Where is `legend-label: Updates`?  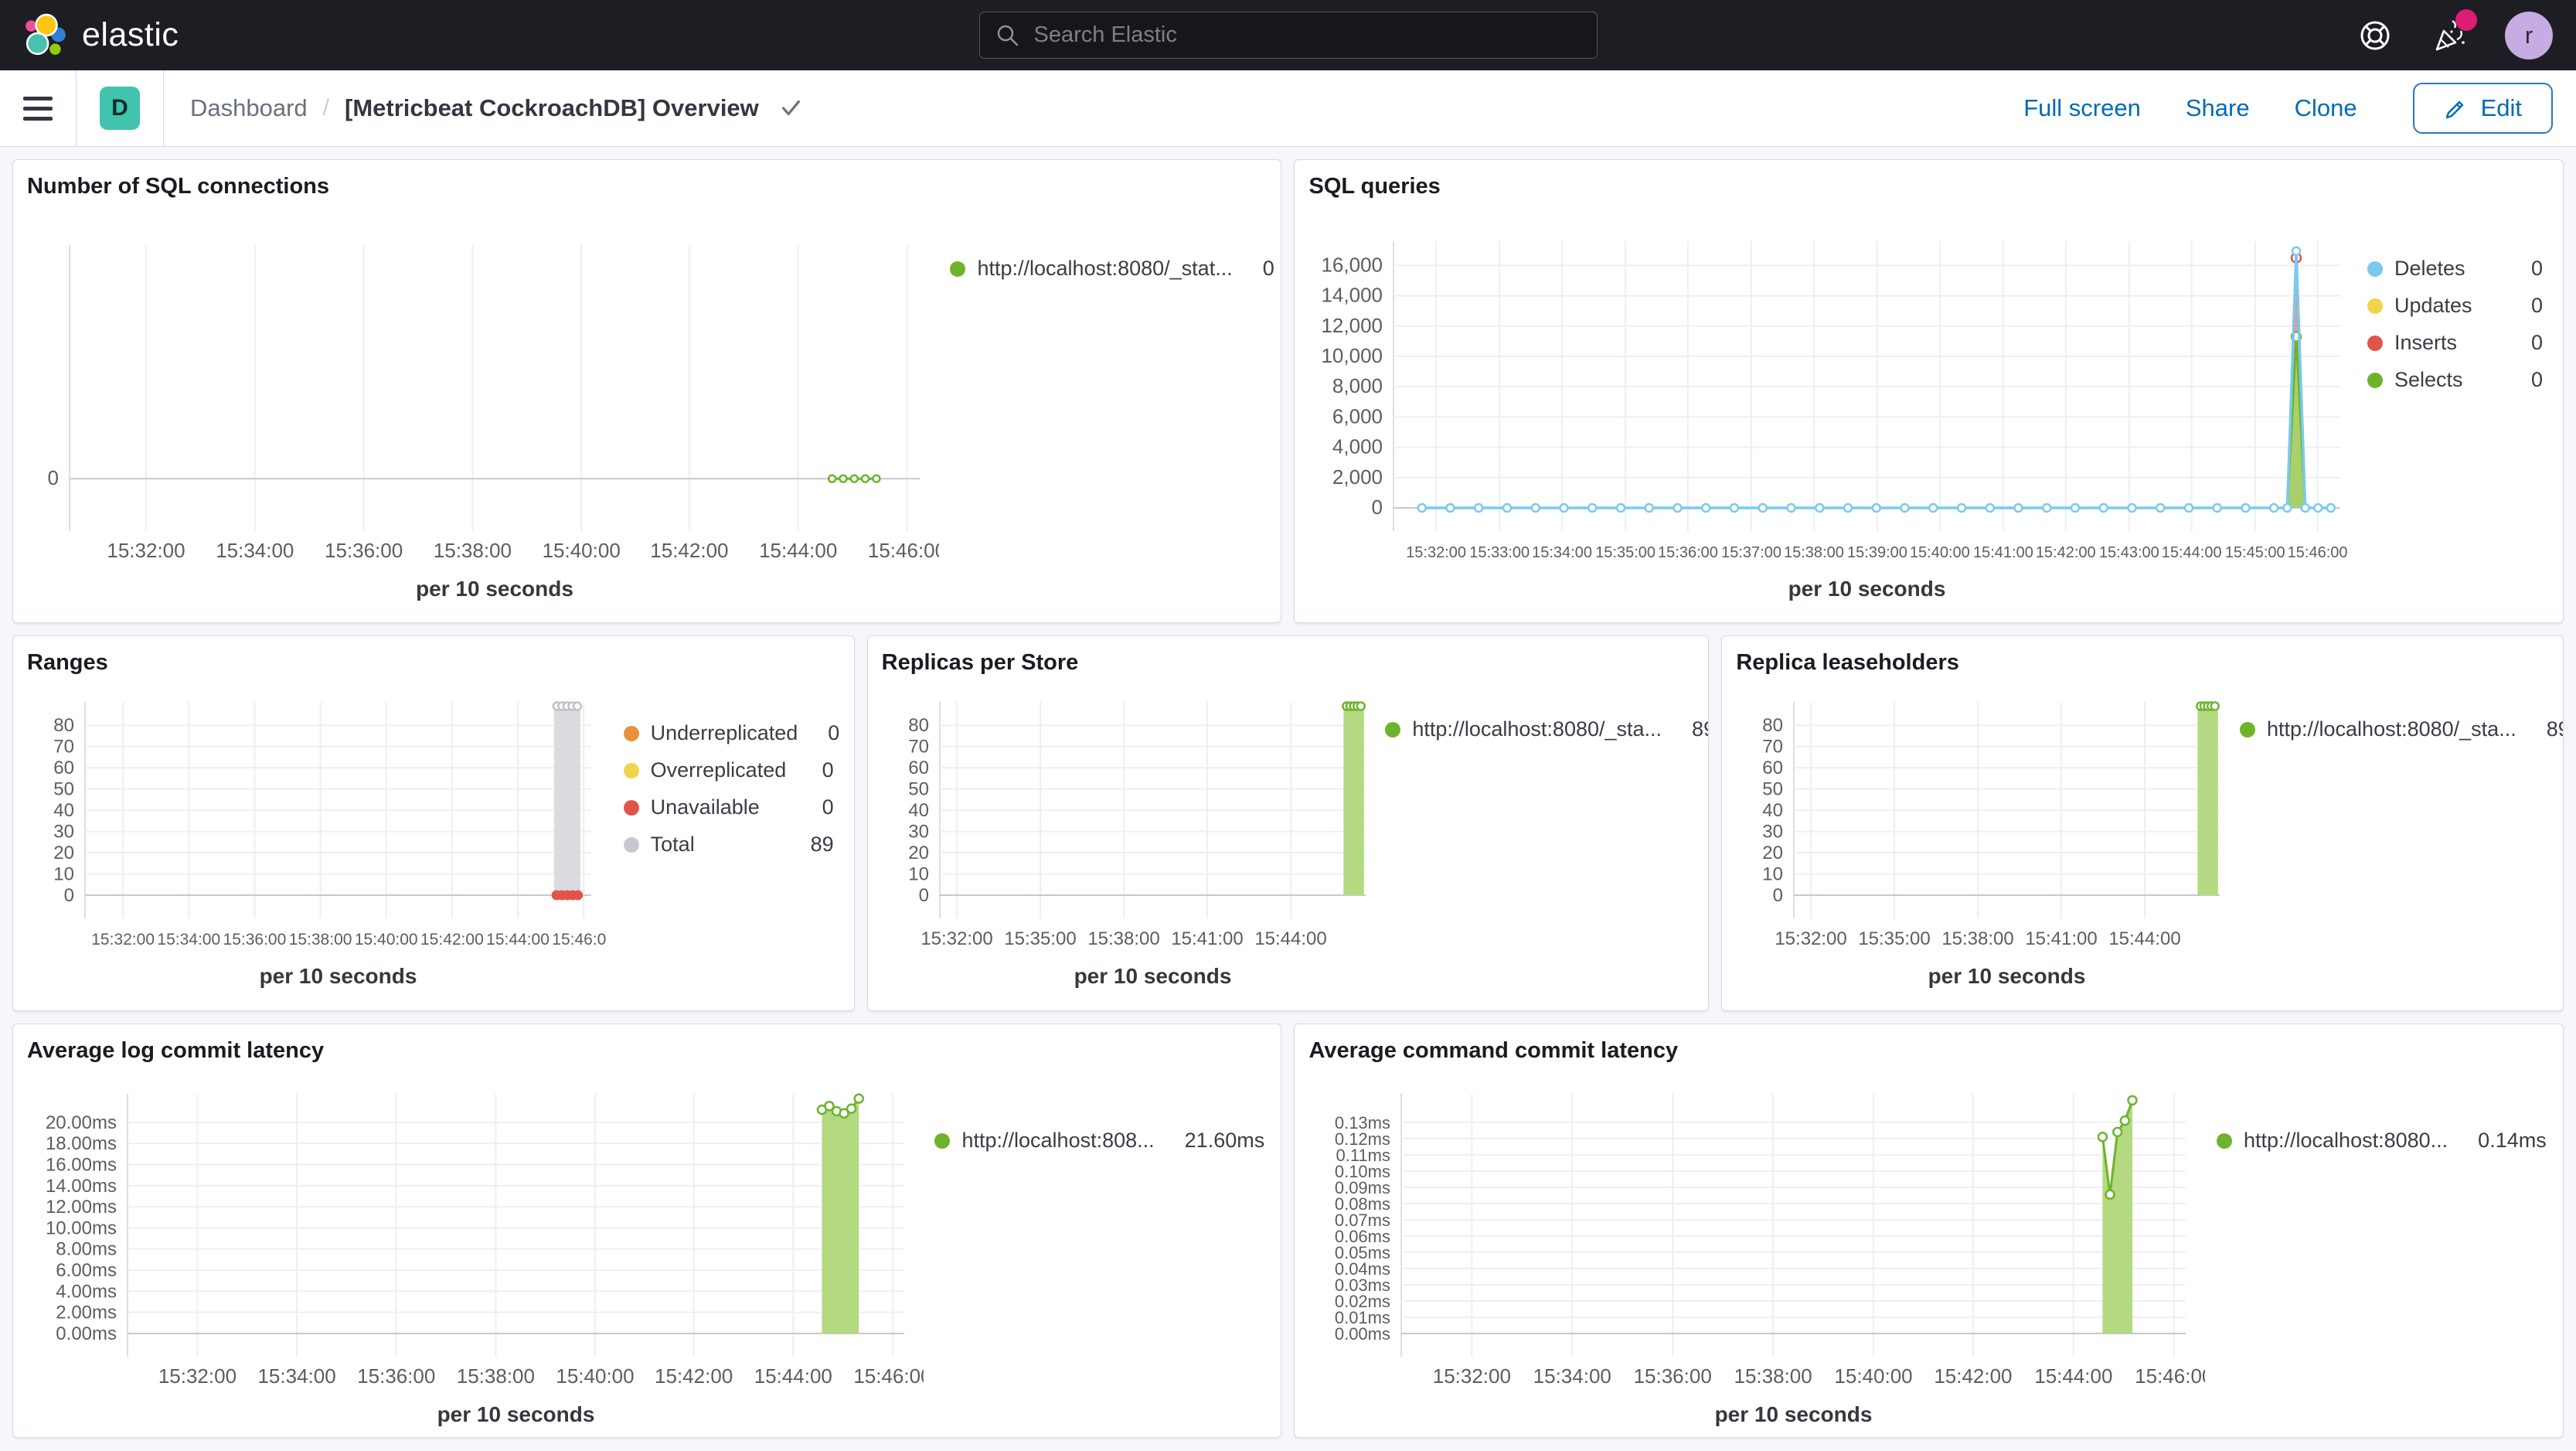 legend-label: Updates is located at coordinates (2433, 305).